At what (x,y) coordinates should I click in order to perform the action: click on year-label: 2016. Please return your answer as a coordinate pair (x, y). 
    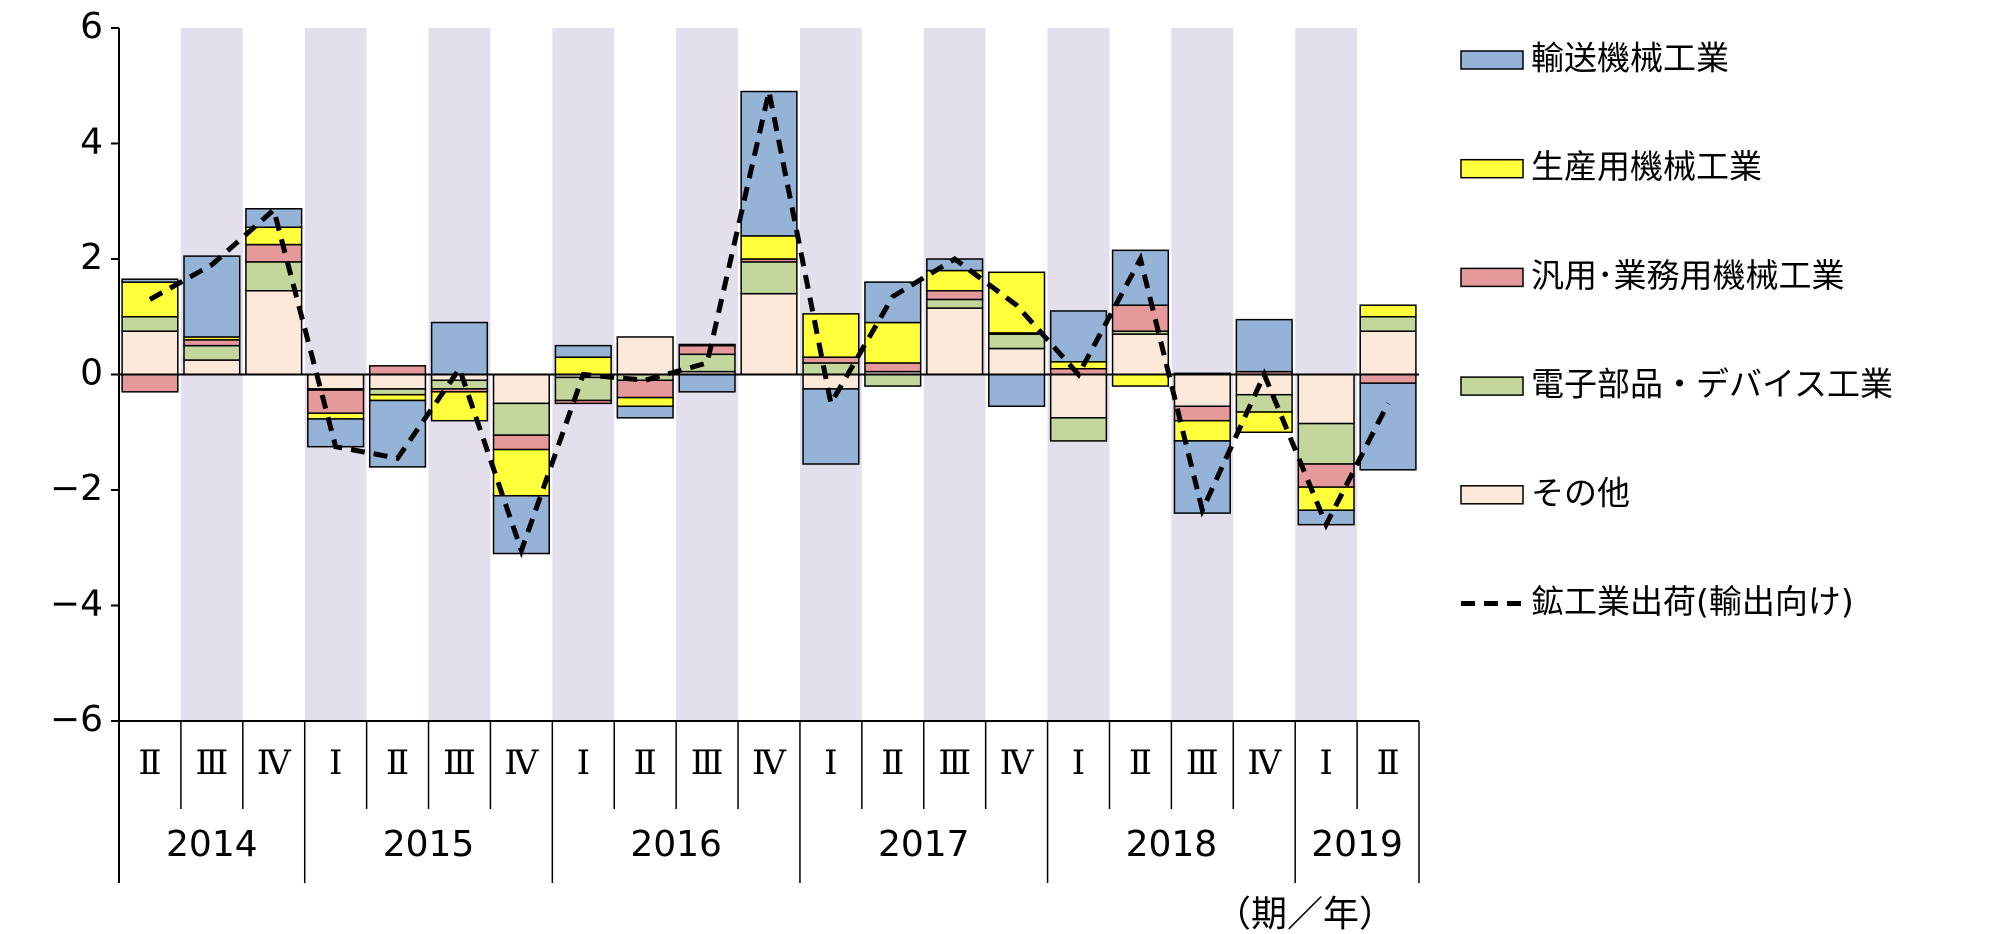
    Looking at the image, I should click on (676, 844).